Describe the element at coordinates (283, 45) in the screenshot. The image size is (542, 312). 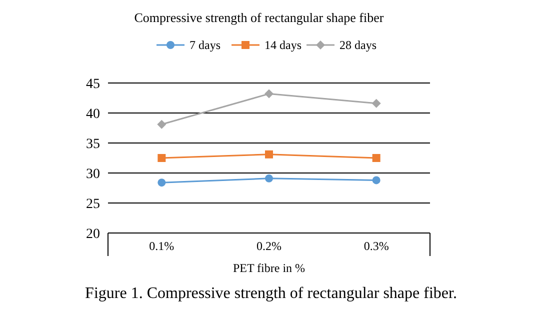
I see `legend-label: 14 days` at that location.